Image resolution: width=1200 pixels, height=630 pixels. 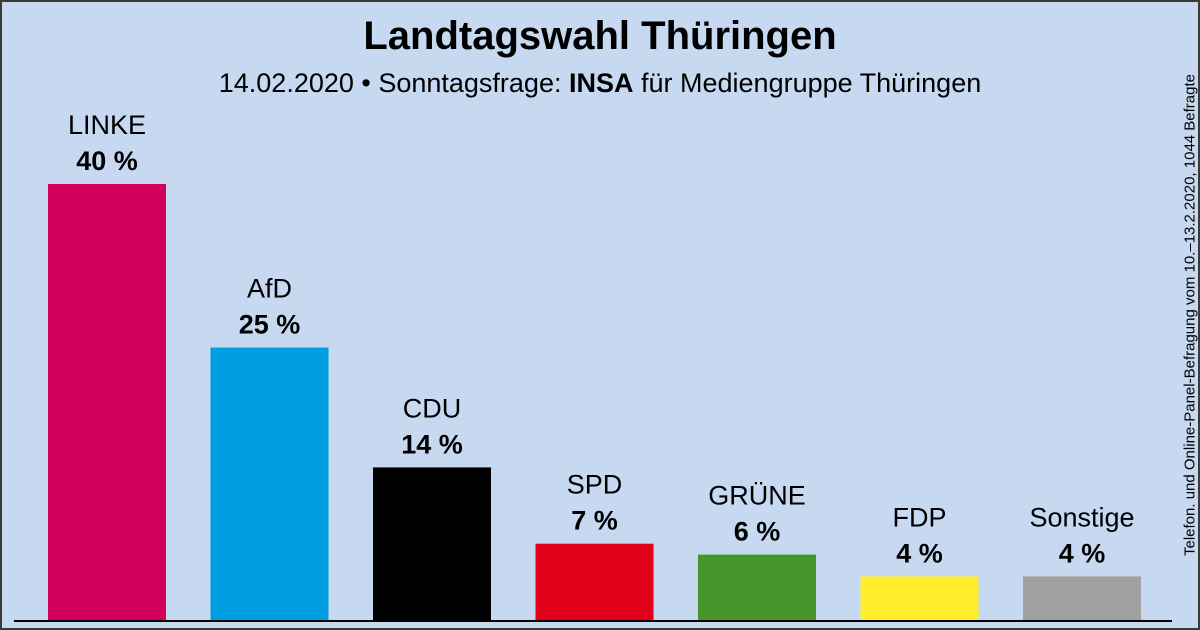 I want to click on value-label-spd: 7 %, so click(x=594, y=521).